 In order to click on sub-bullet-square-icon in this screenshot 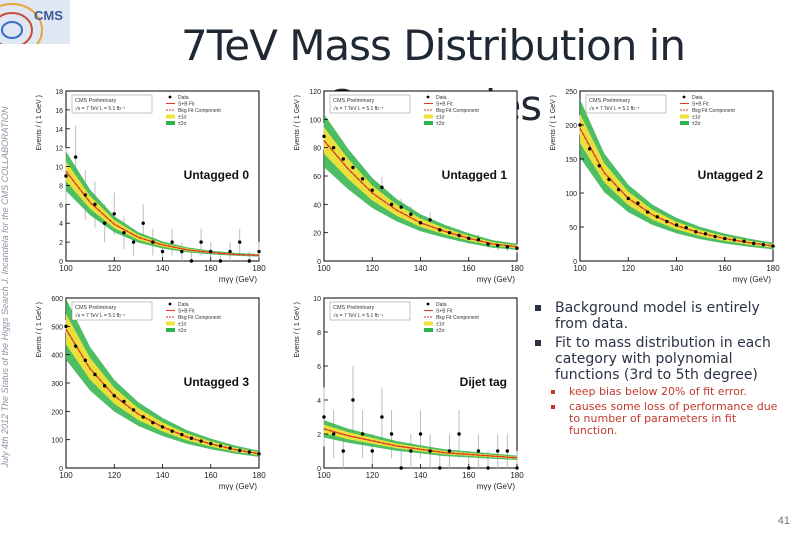, I will do `click(553, 392)`.